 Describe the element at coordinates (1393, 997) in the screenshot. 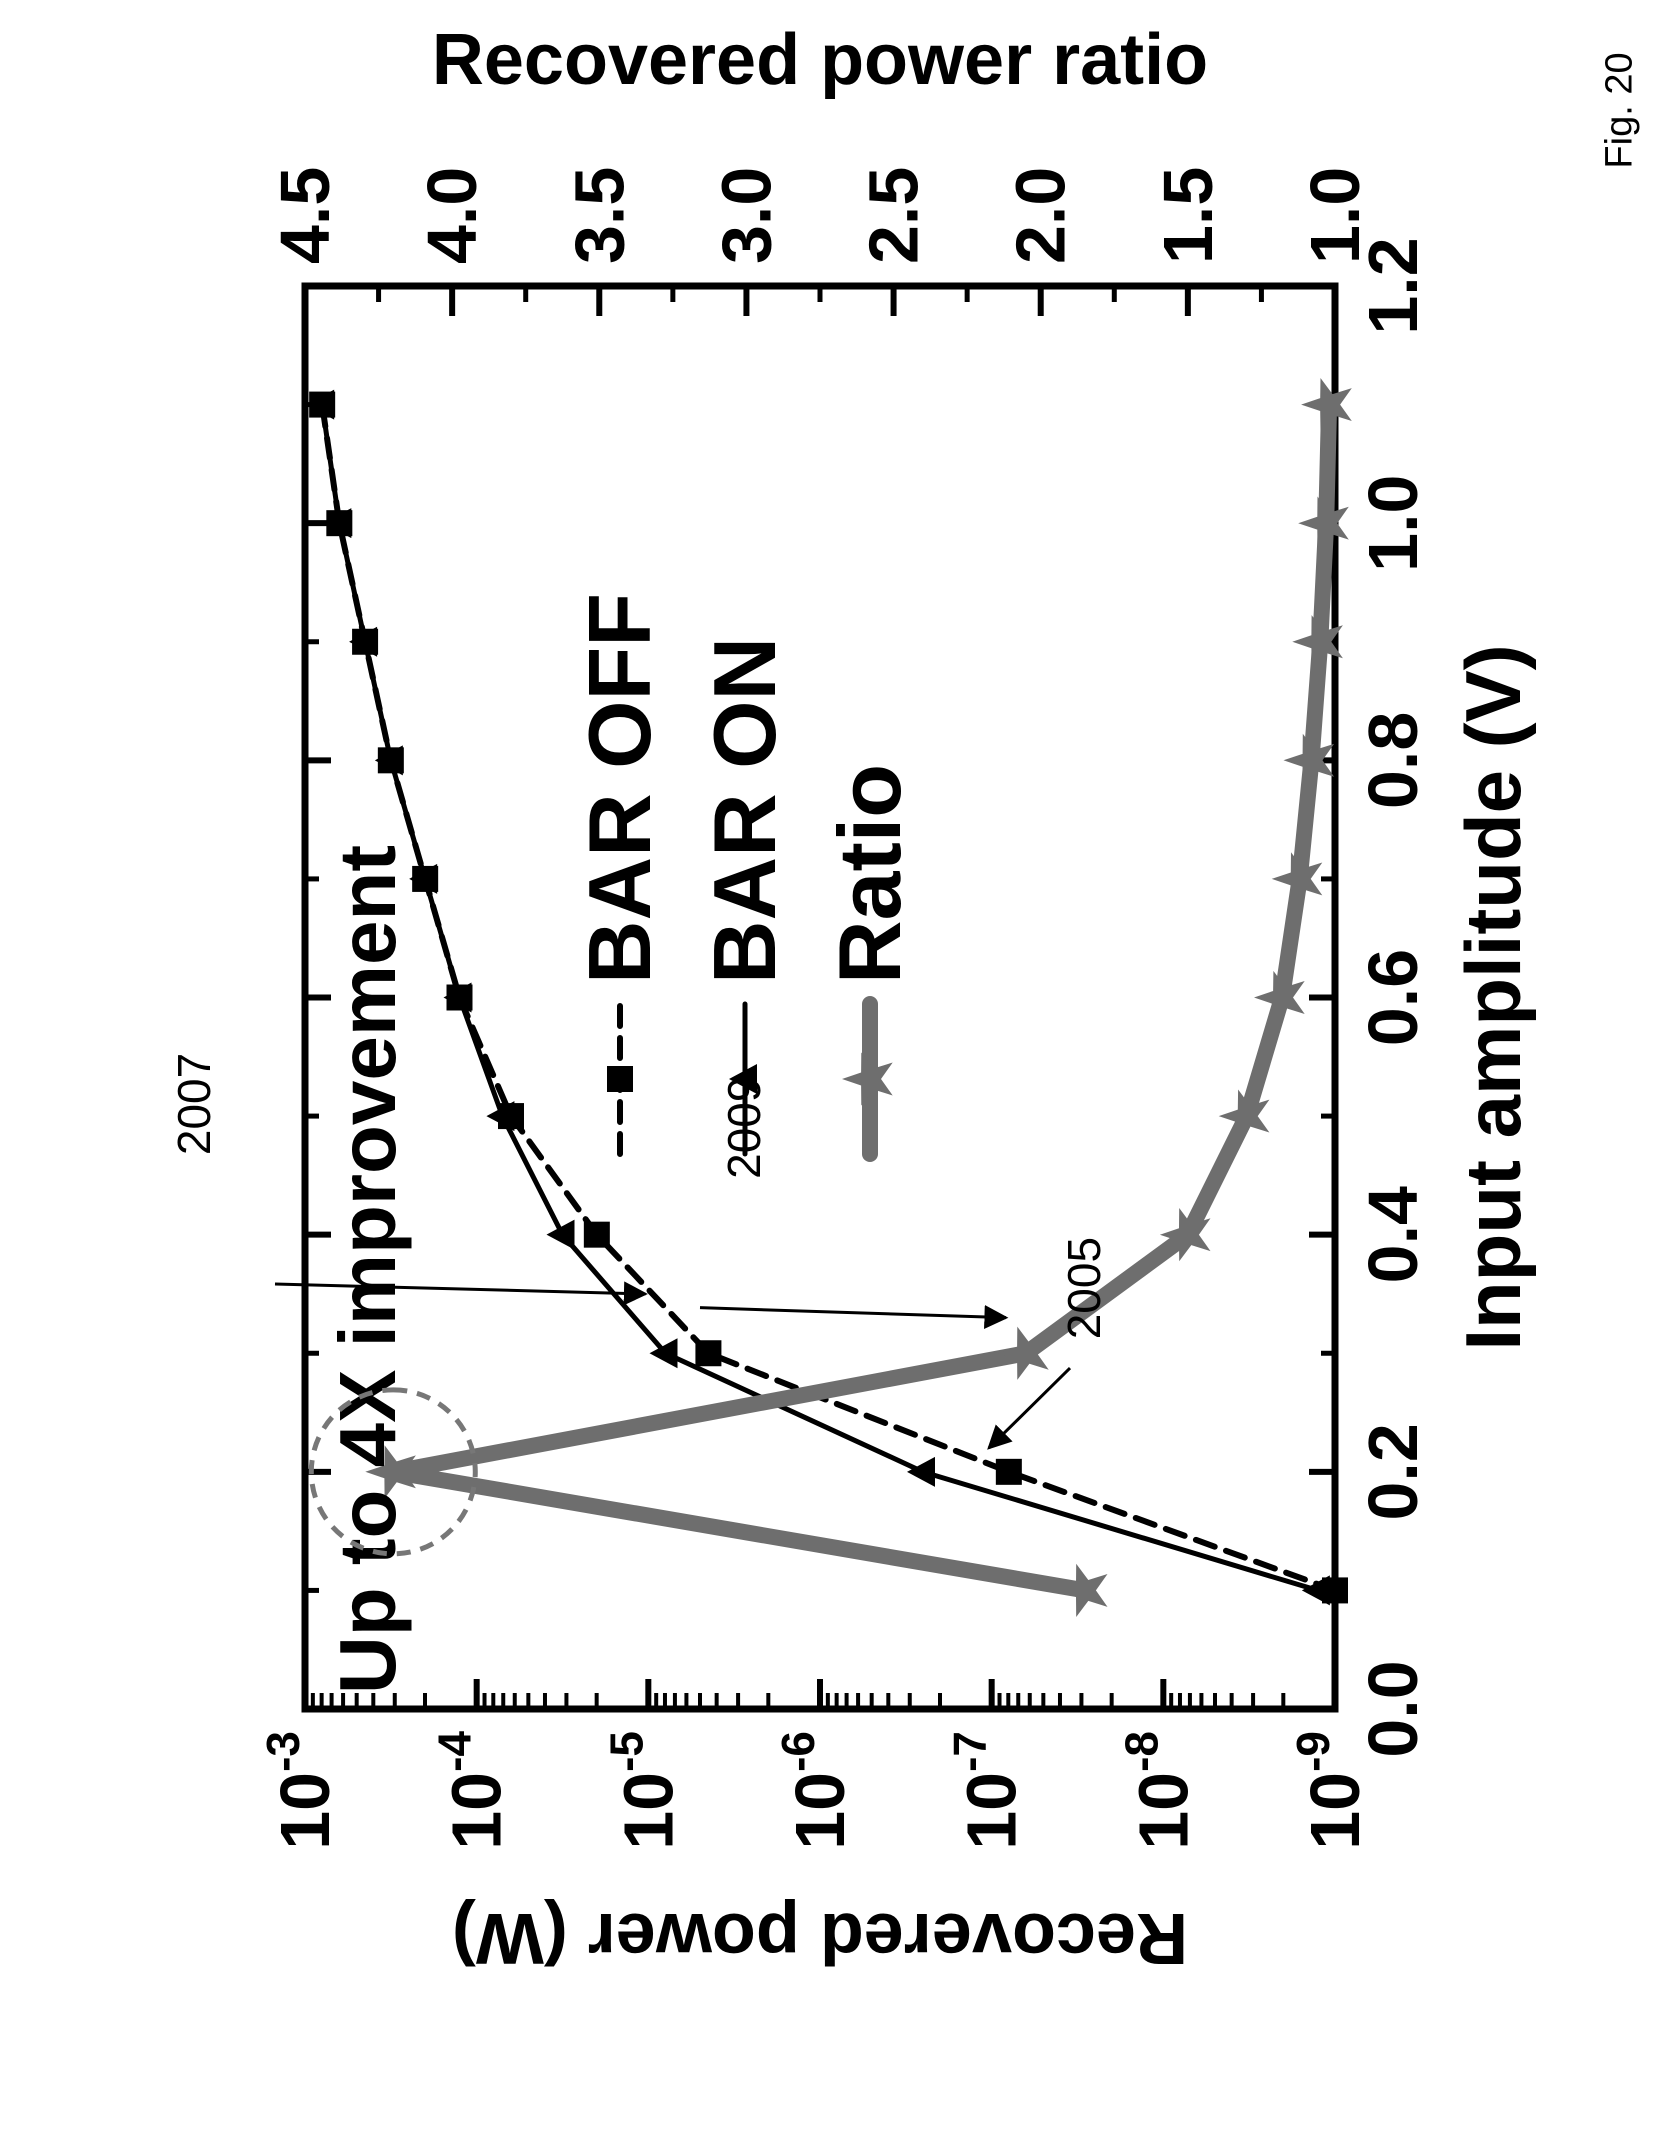

I see `x-tick-label: 0.6` at that location.